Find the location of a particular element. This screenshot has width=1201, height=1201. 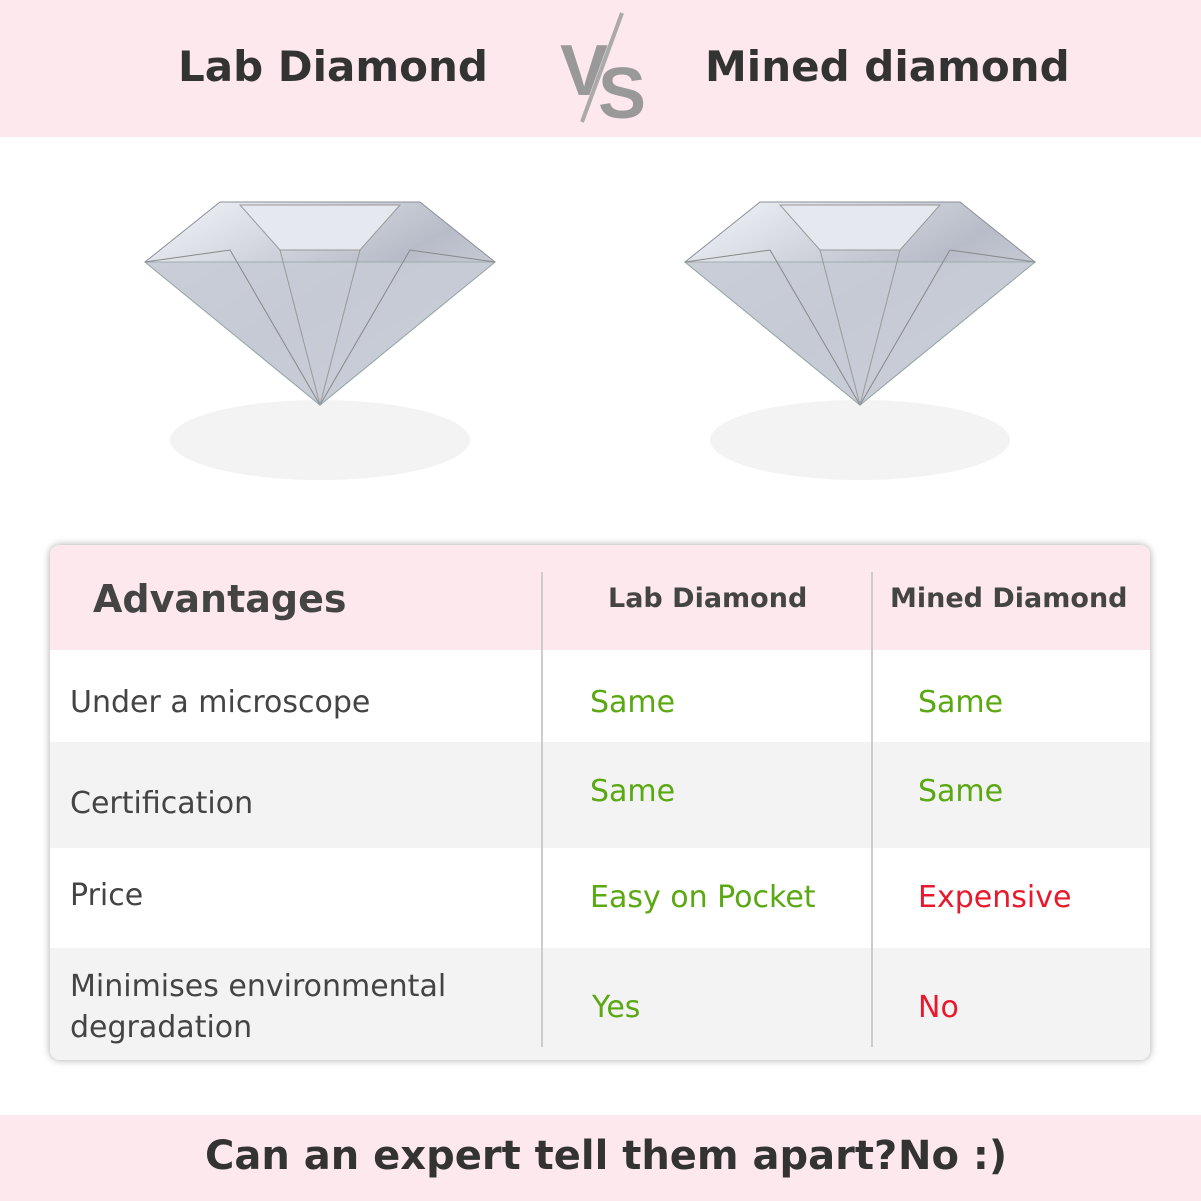

table-row: Certification Same Same is located at coordinates (600, 795).